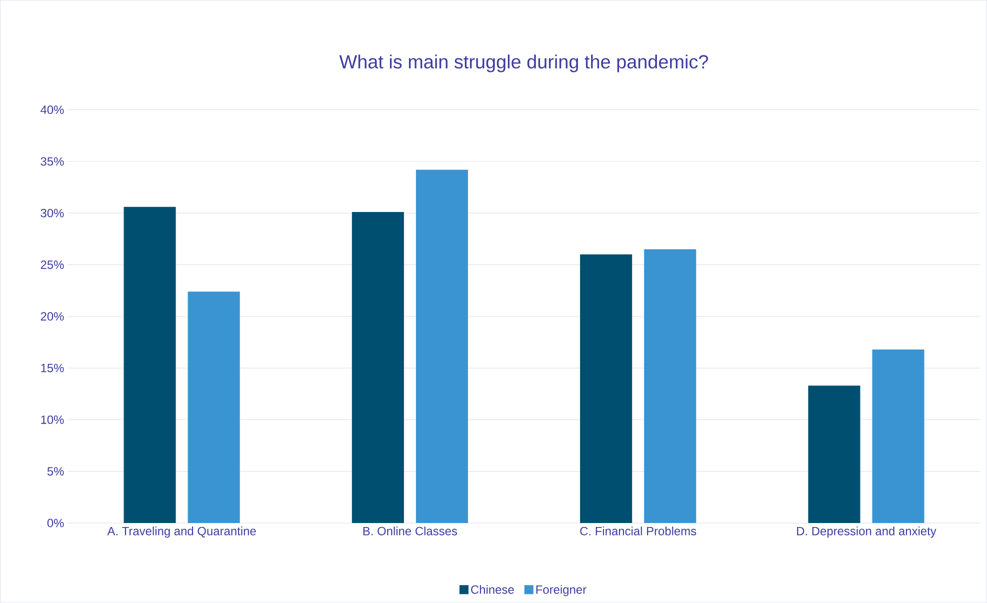 The height and width of the screenshot is (603, 987). Describe the element at coordinates (410, 531) in the screenshot. I see `x-tick-label: B. Online Classes` at that location.